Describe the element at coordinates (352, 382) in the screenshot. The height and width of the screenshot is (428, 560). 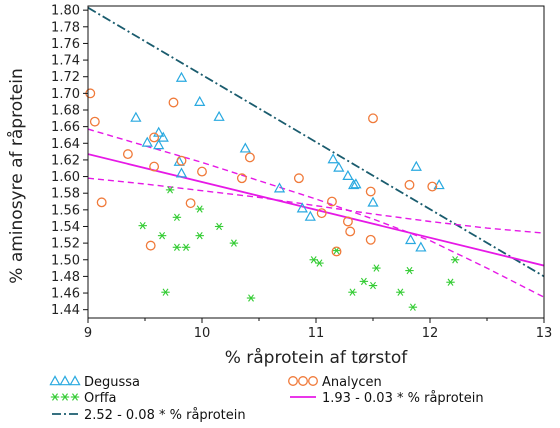
I see `legend-label-analycen: Analycen` at that location.